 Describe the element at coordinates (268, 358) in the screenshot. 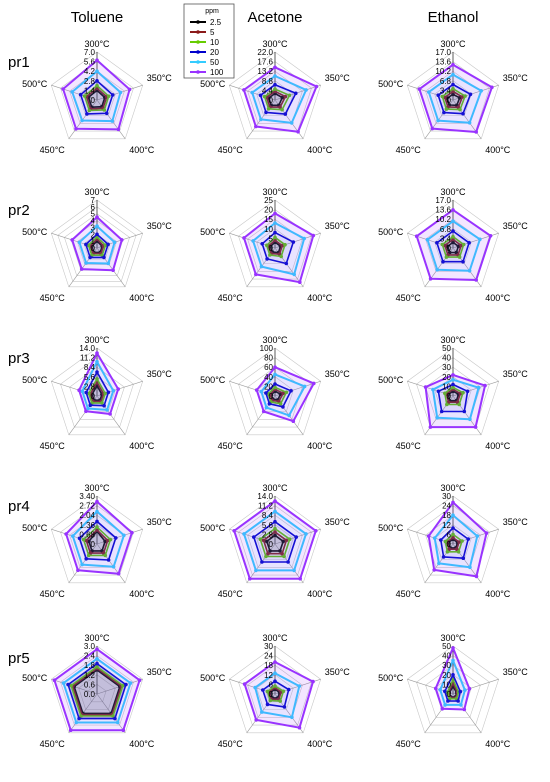

I see `tick-label: 80` at that location.